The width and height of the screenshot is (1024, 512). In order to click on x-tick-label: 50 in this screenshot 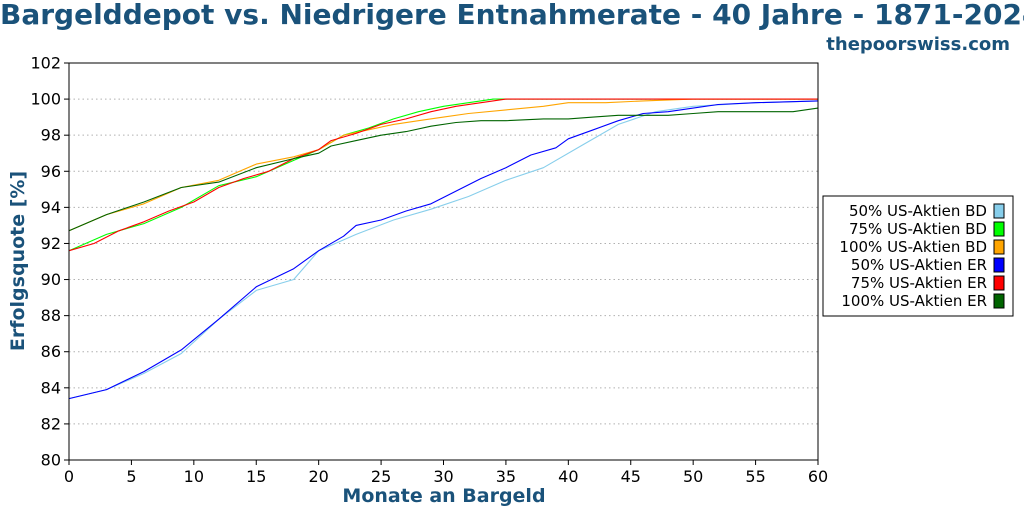, I will do `click(693, 476)`.